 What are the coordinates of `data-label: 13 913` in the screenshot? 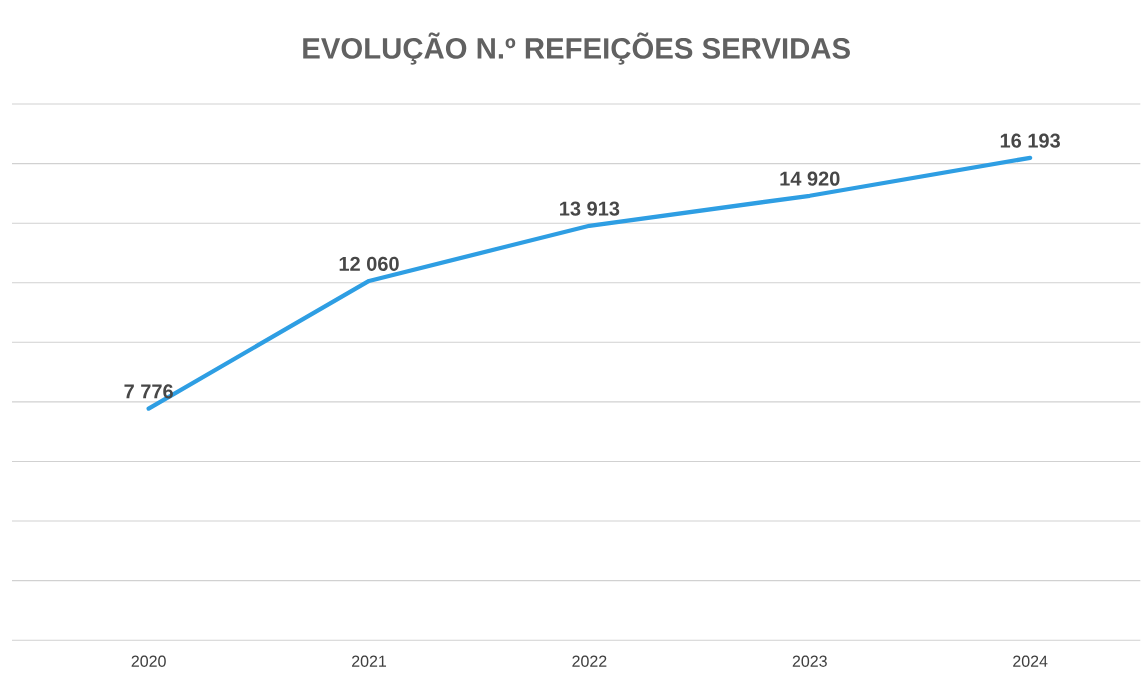 It's located at (590, 208).